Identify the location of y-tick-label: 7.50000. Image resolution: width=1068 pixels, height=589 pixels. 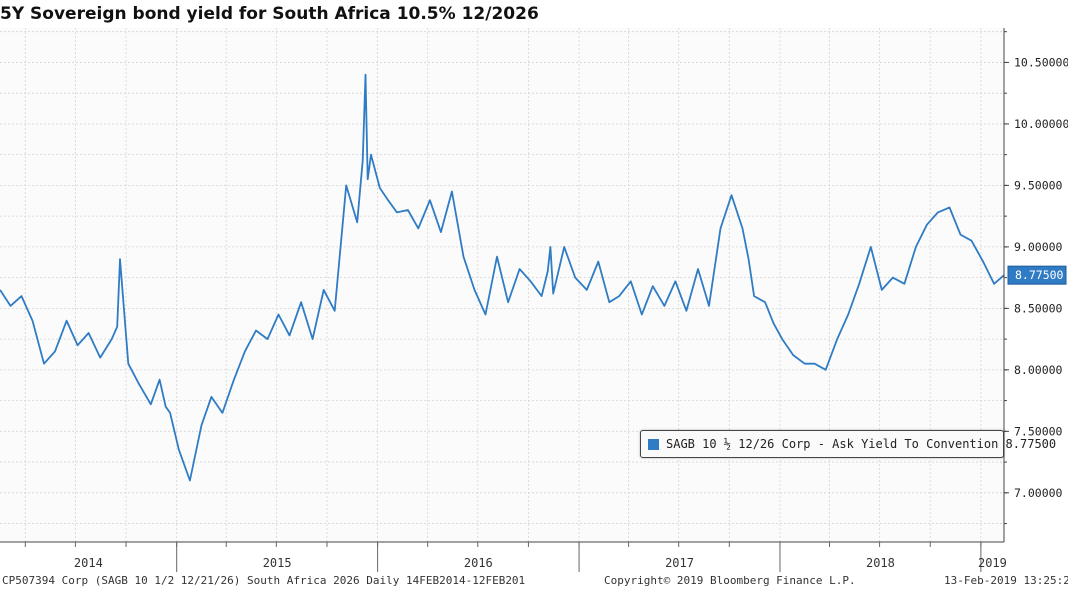
(1038, 431).